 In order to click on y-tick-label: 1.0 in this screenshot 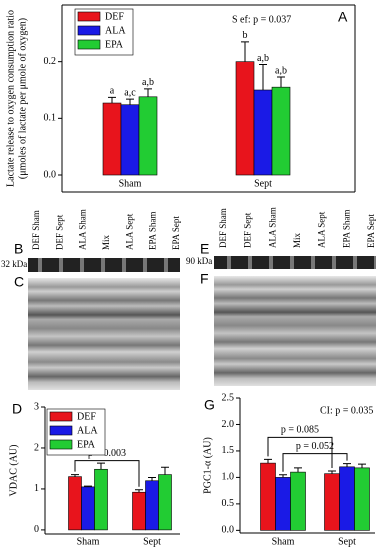, I will do `click(228, 477)`.